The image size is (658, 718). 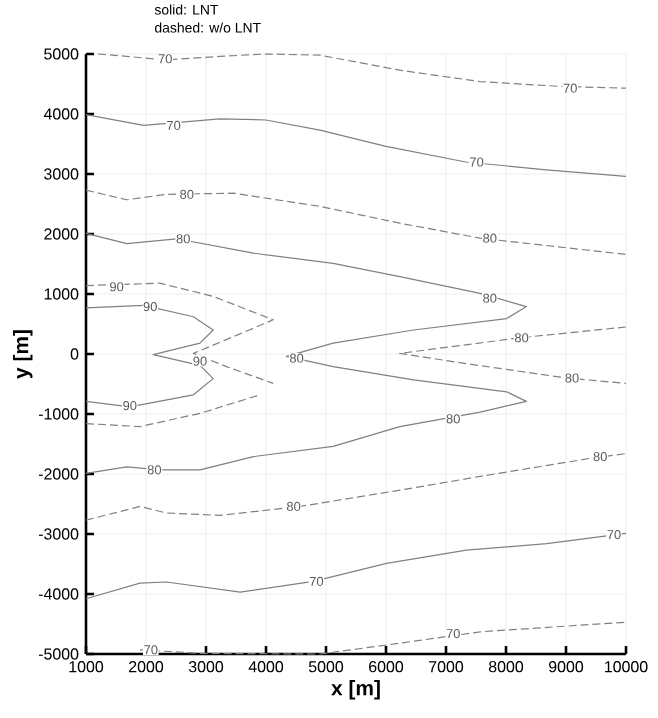 What do you see at coordinates (355, 690) in the screenshot?
I see `x-axis-title: x [m]` at bounding box center [355, 690].